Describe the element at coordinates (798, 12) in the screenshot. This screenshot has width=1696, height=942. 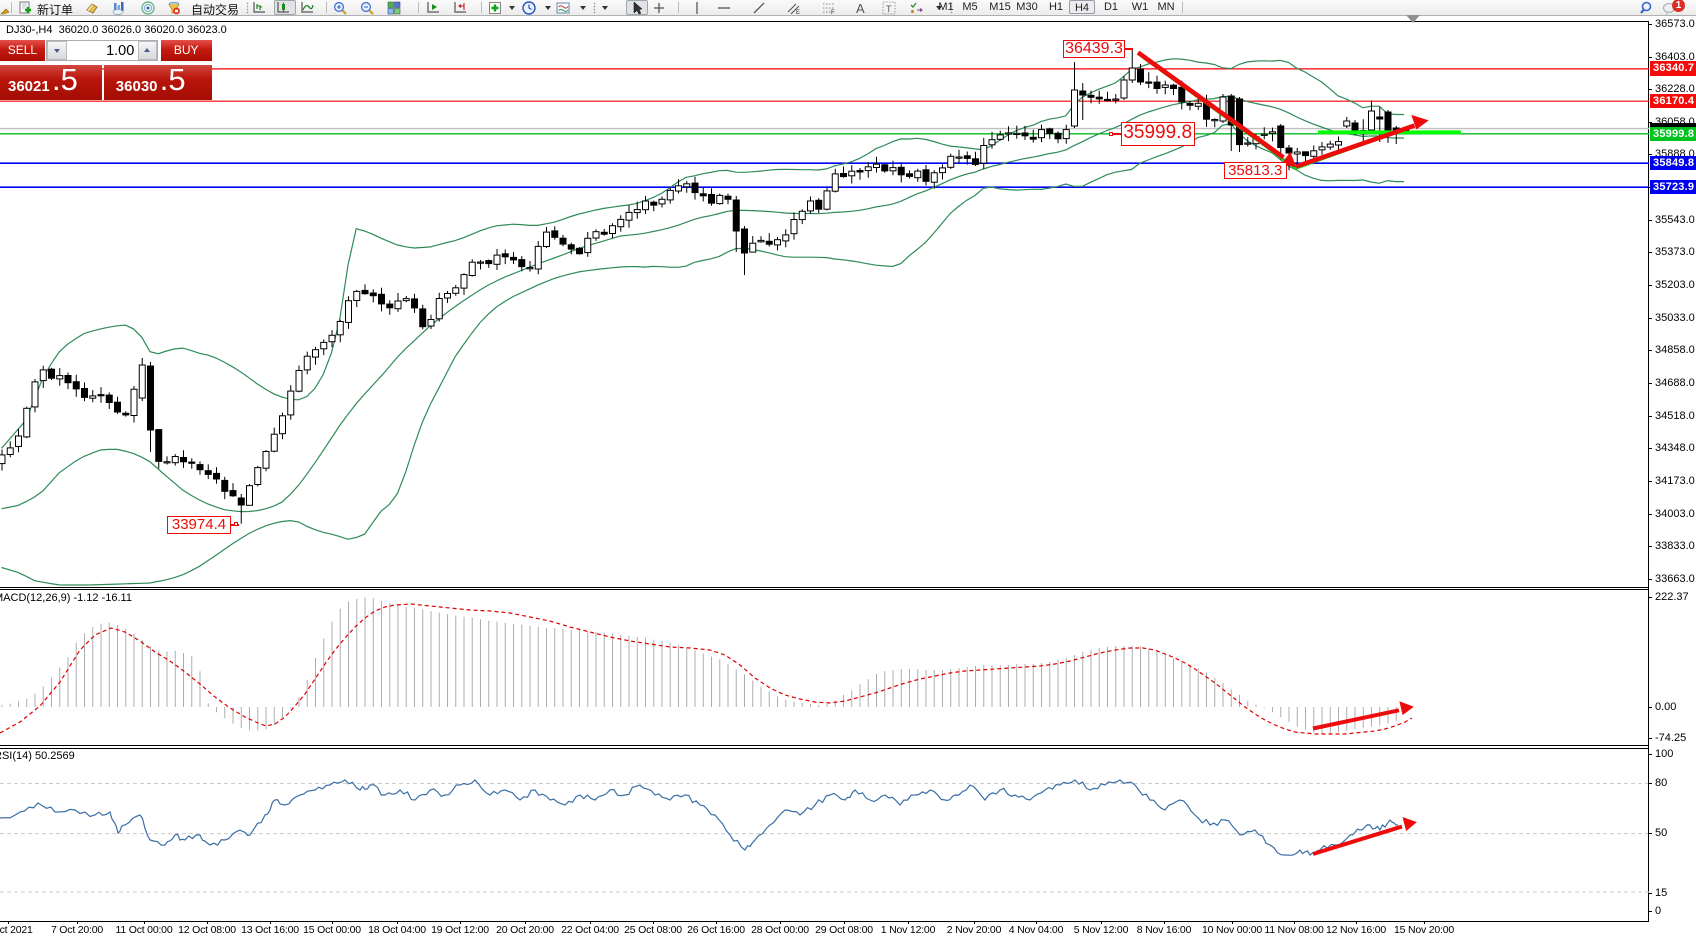
I see `svg-text: E` at that location.